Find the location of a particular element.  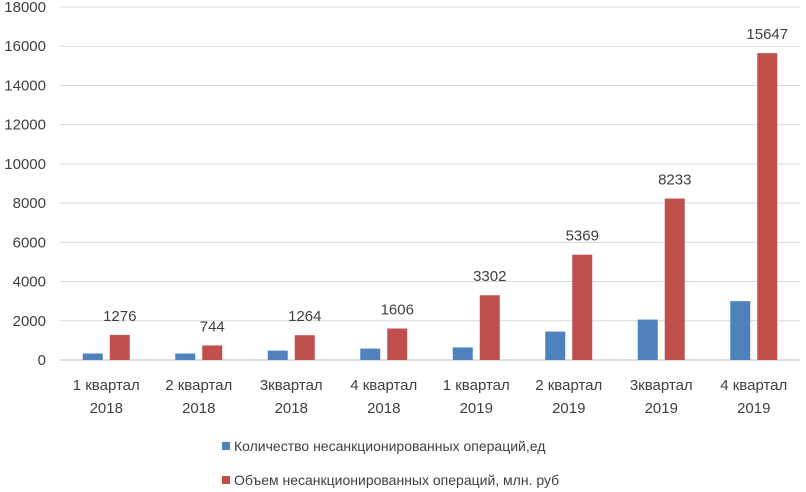

data-label: 5369 is located at coordinates (582, 236).